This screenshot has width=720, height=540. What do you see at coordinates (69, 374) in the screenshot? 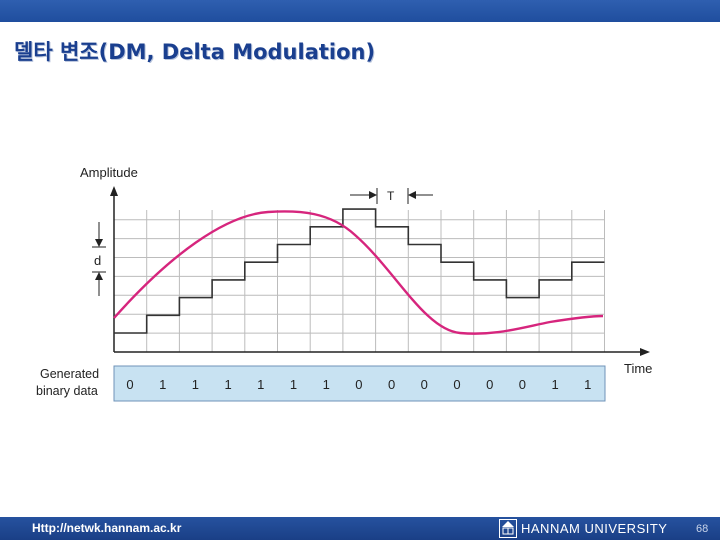
I see `data-row-label-line1: Generated` at bounding box center [69, 374].